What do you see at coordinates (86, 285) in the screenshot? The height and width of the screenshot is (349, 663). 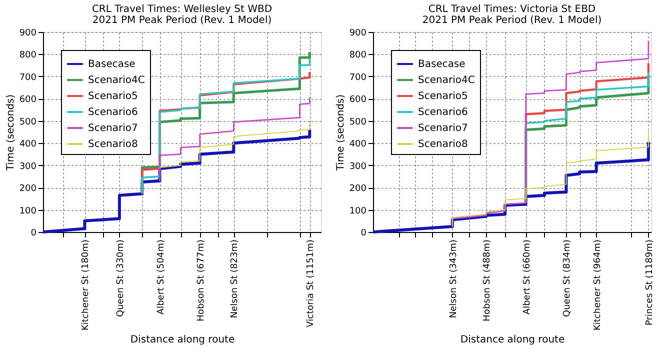 I see `x-tick-label: Kitchener St (180m)` at bounding box center [86, 285].